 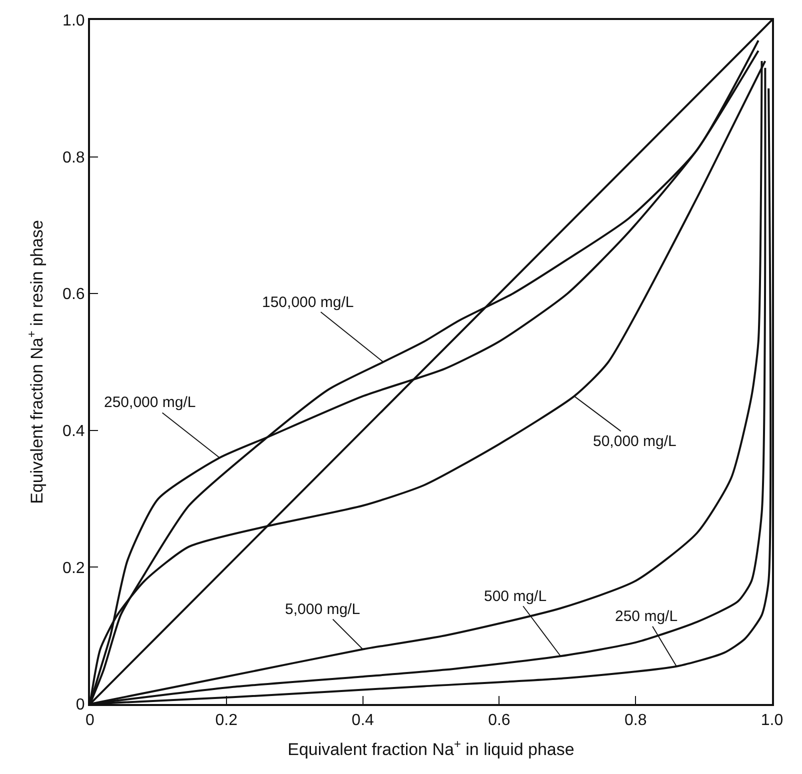 What do you see at coordinates (73, 295) in the screenshot?
I see `y-tick-label: 0.6` at bounding box center [73, 295].